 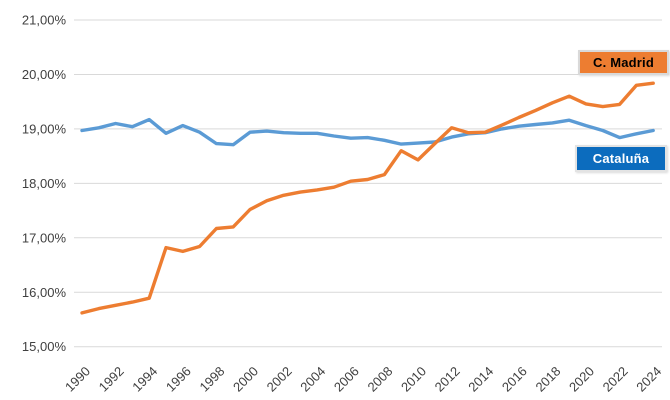 What do you see at coordinates (615, 379) in the screenshot?
I see `x-tick-label: 2022` at bounding box center [615, 379].